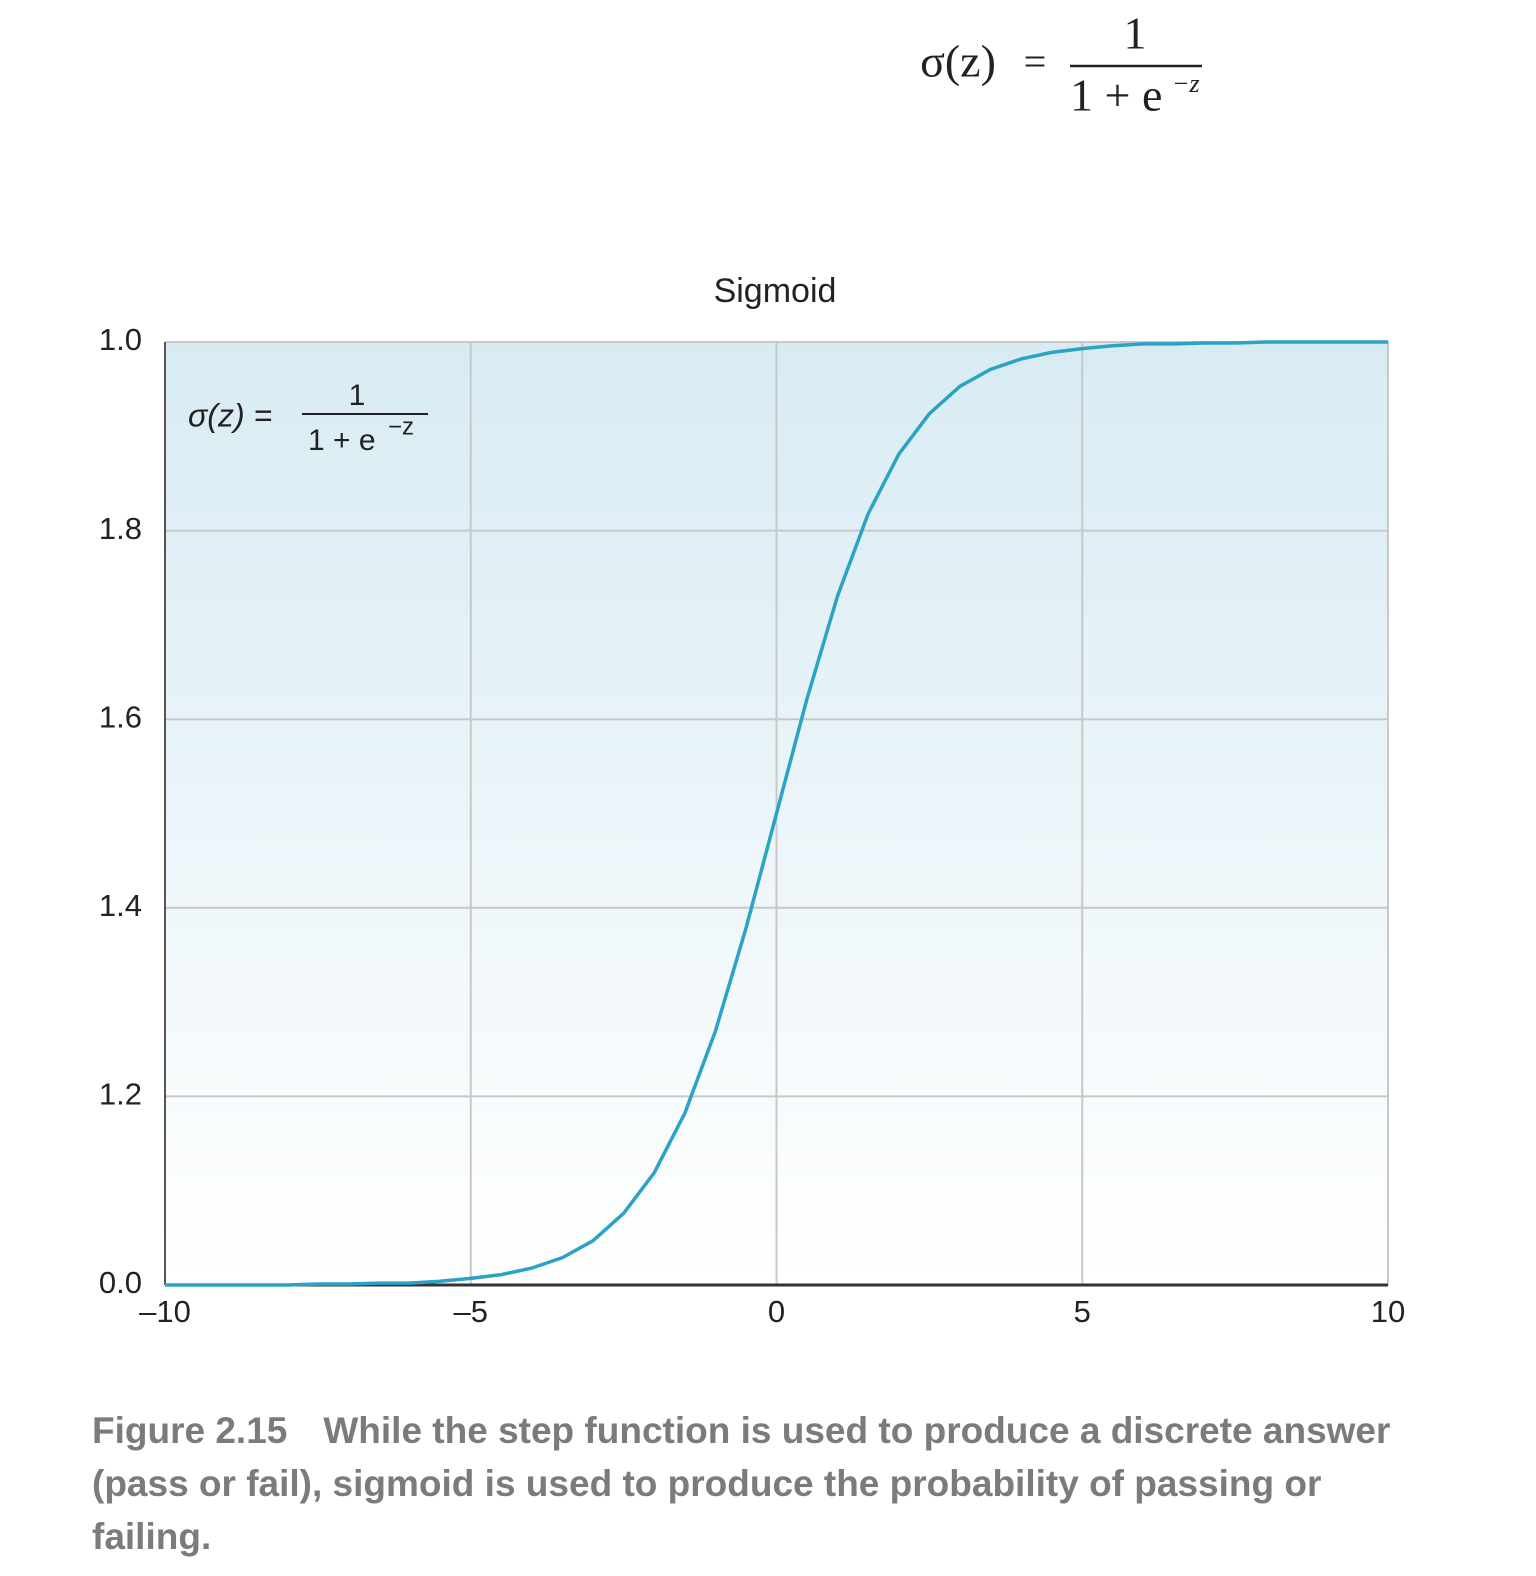 This screenshot has width=1536, height=1576. Describe the element at coordinates (230, 415) in the screenshot. I see `annotation-lhs: σ(z) =` at that location.